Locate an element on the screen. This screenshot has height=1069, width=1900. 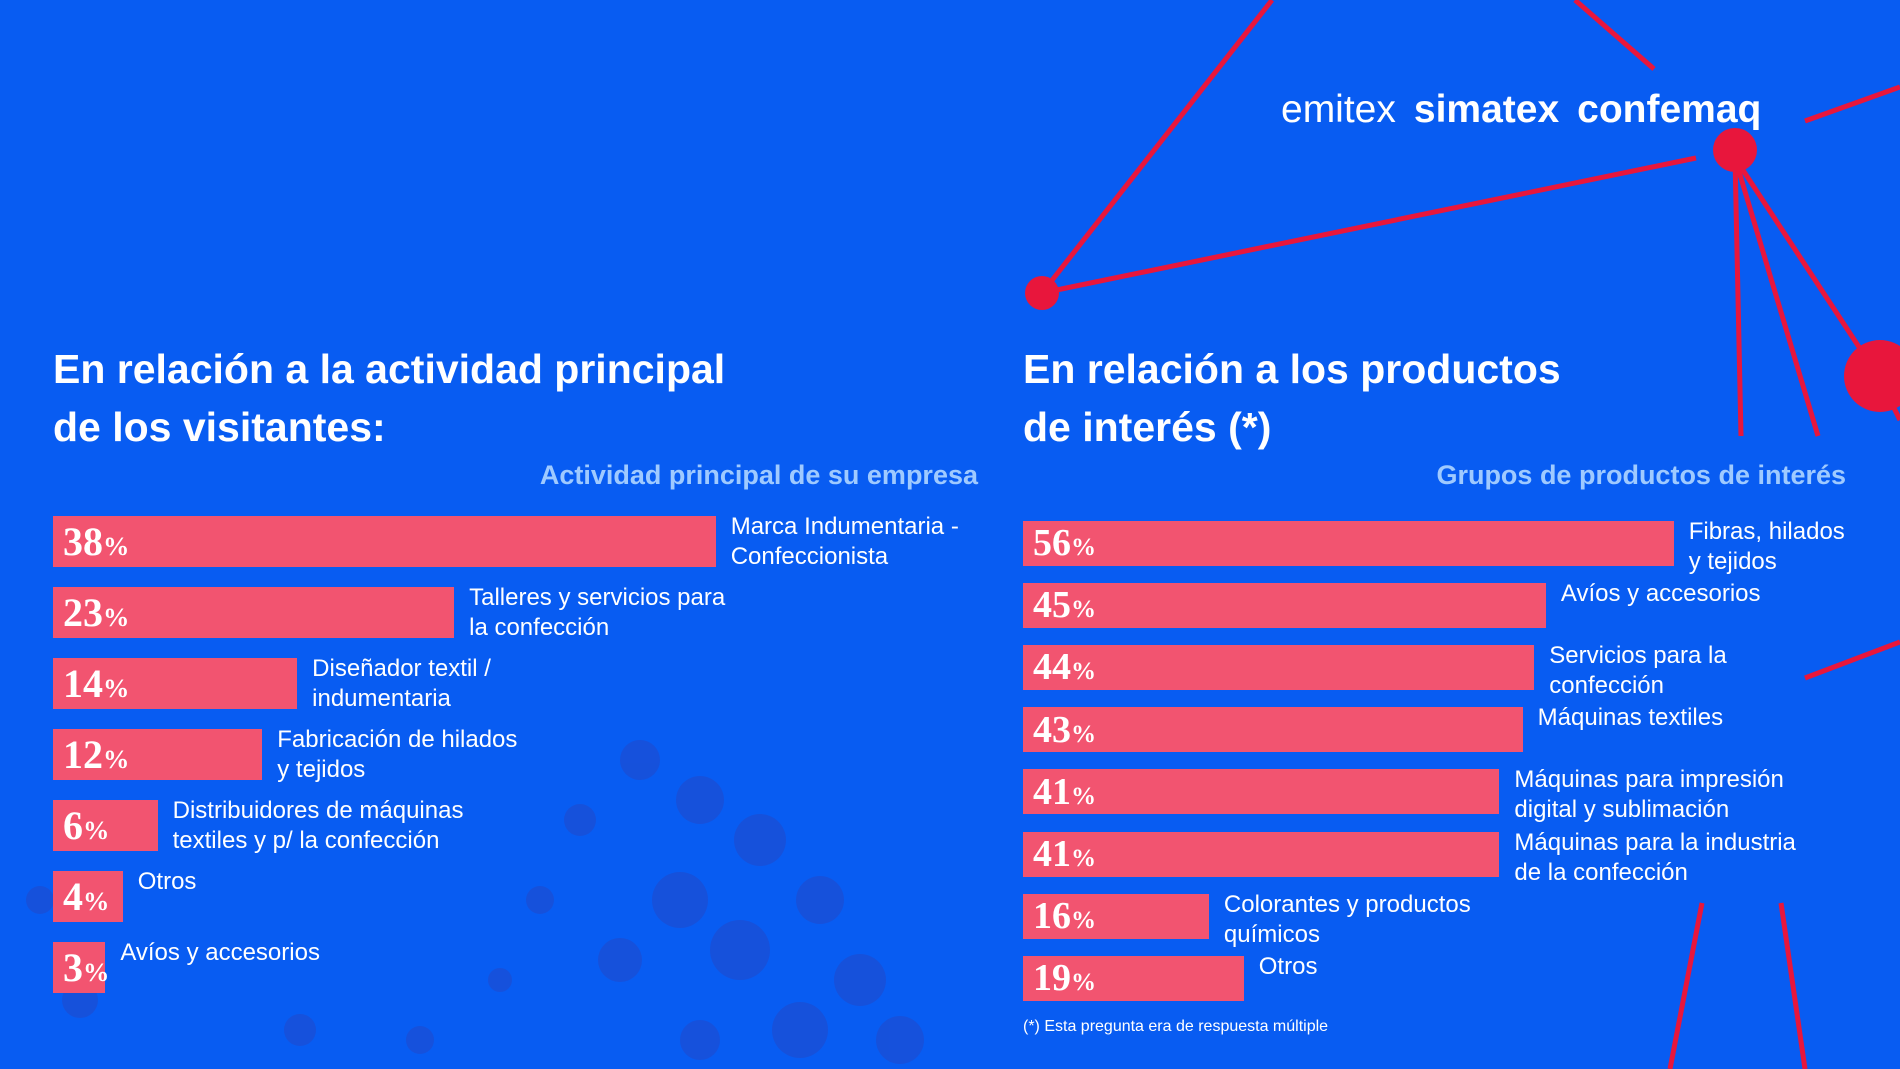
category-label: Diseñador textil / indumentaria is located at coordinates (401, 683).